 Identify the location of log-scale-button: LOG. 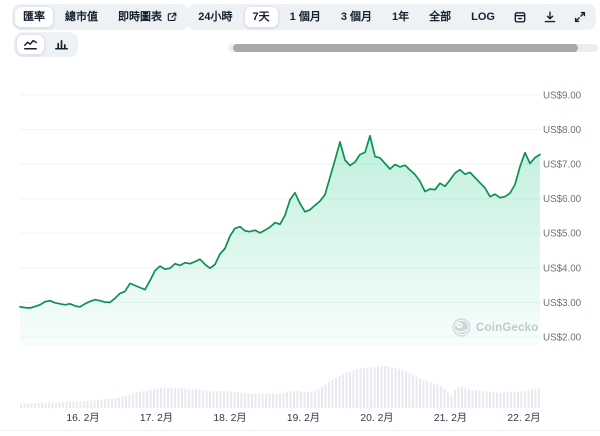
(483, 17).